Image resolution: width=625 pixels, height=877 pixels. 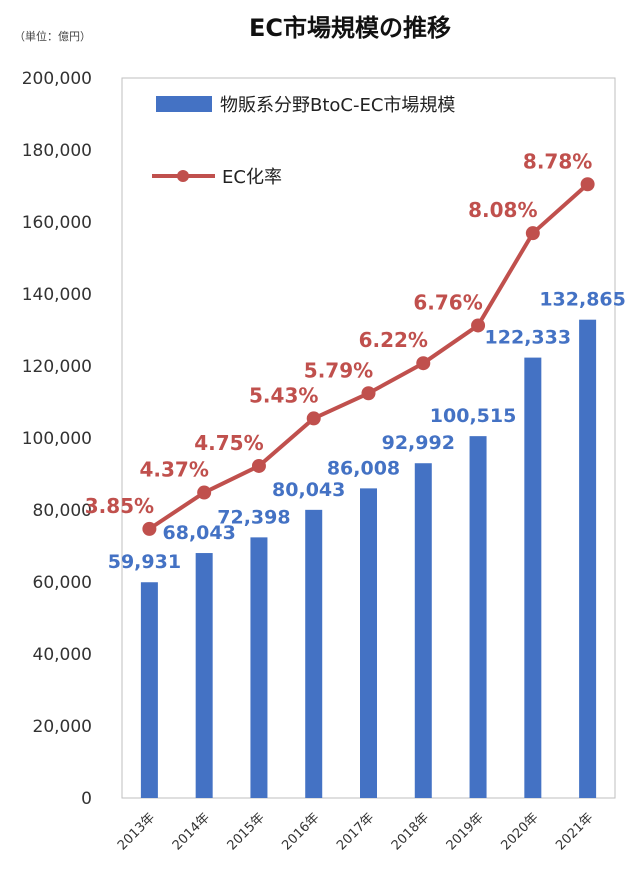 I want to click on y-tick-label: 20,000, so click(x=62, y=727).